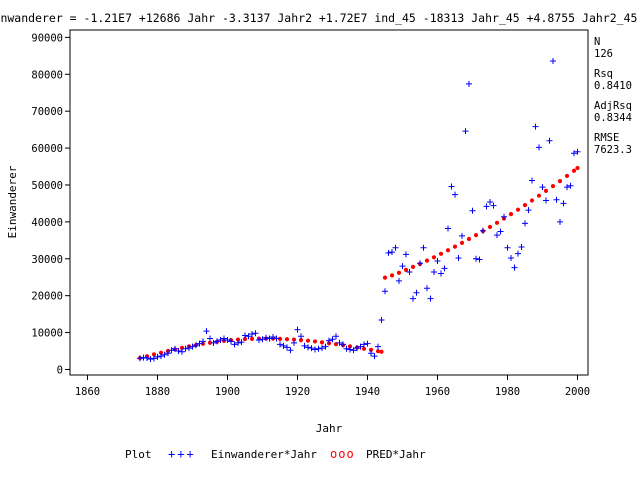 The image size is (640, 480). What do you see at coordinates (87, 392) in the screenshot?
I see `x-tick-label: 1860` at bounding box center [87, 392].